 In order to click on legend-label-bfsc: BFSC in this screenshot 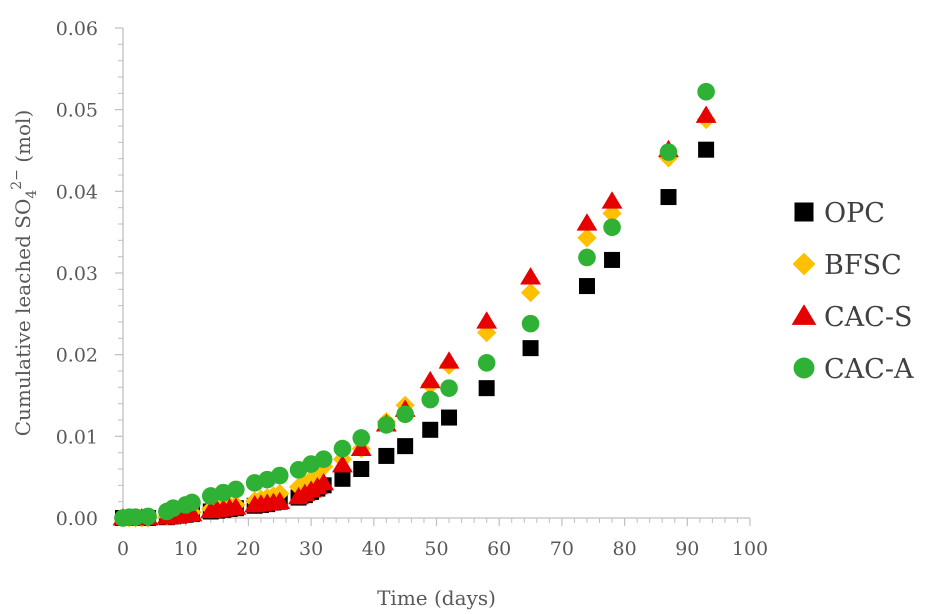, I will do `click(863, 265)`.